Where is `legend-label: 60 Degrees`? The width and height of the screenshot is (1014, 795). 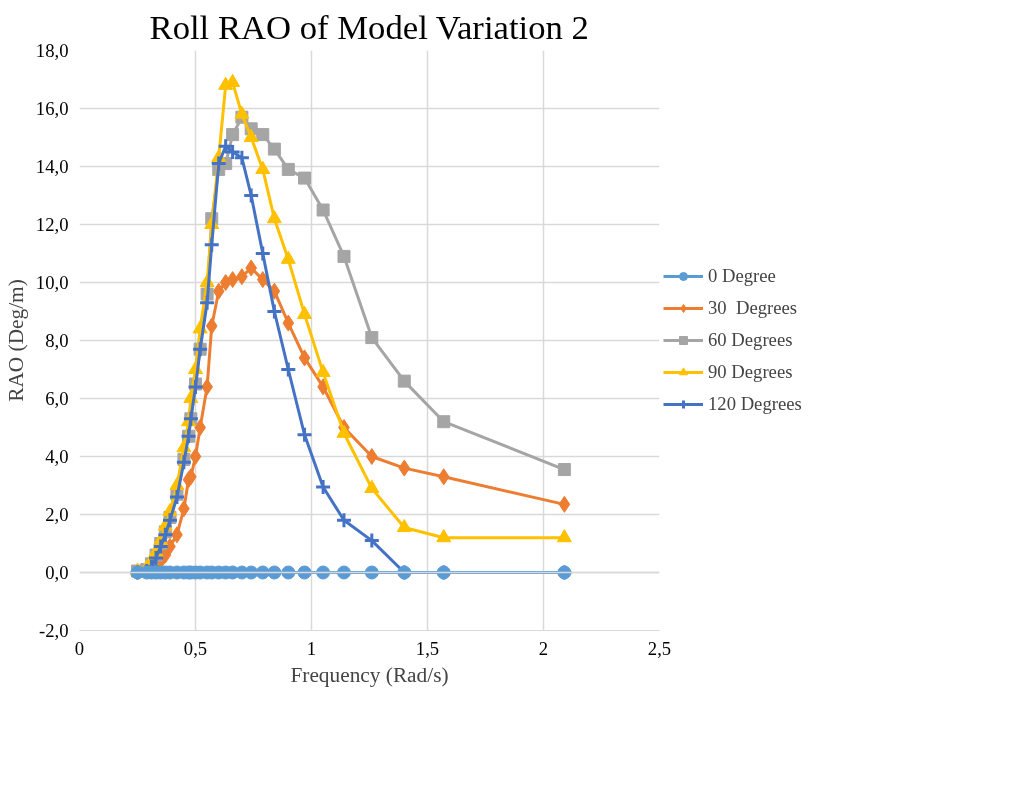 legend-label: 60 Degrees is located at coordinates (750, 340).